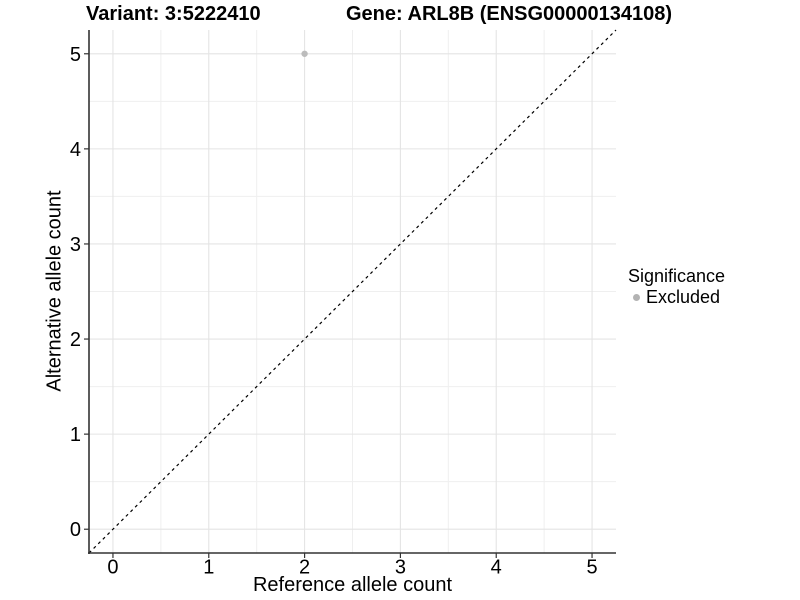 This screenshot has width=800, height=600. What do you see at coordinates (208, 568) in the screenshot?
I see `x-tick-label: 1` at bounding box center [208, 568].